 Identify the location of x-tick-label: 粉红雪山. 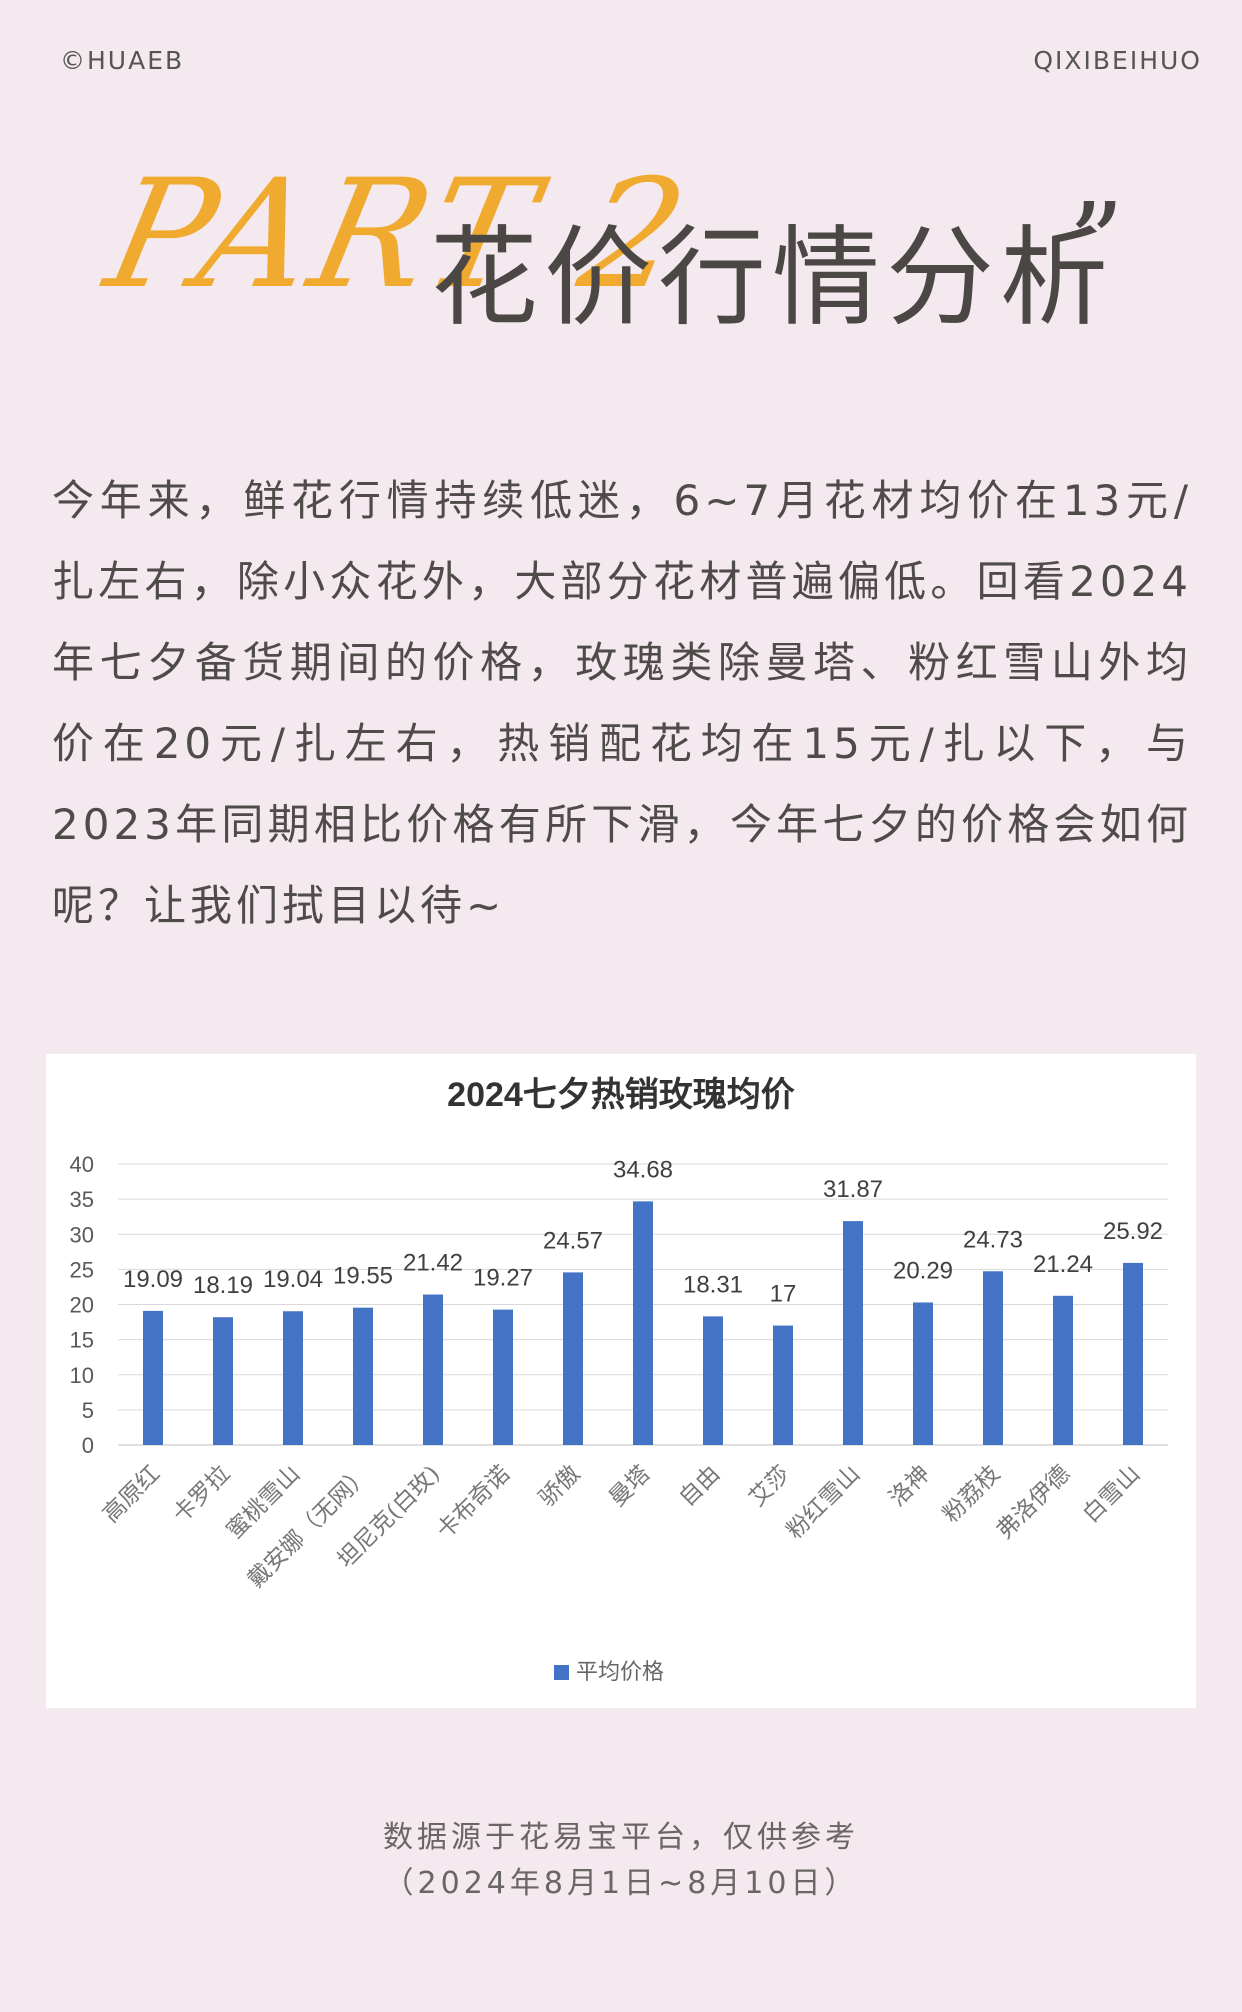
(823, 1502).